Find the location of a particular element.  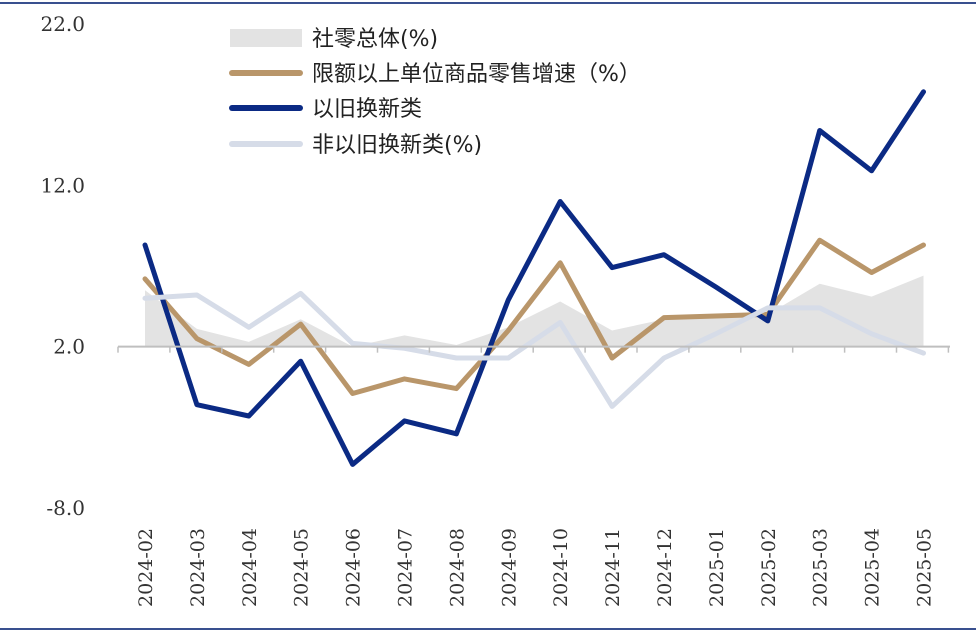

y-tick-label: 22.0 is located at coordinates (62, 24).